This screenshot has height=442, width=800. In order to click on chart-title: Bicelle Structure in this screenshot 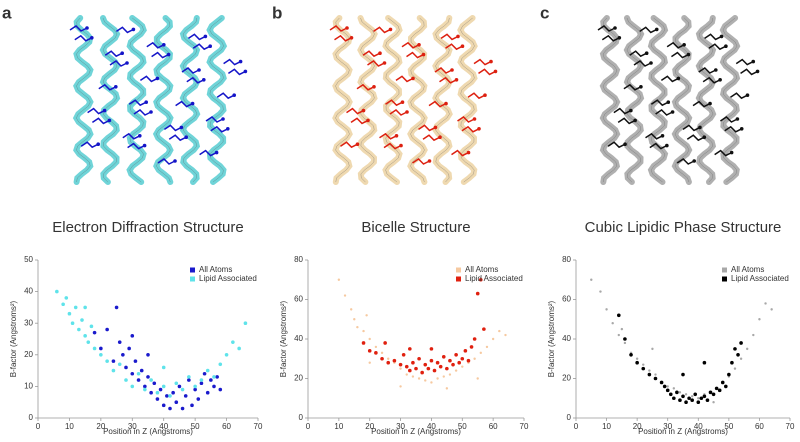, I will do `click(415, 227)`.